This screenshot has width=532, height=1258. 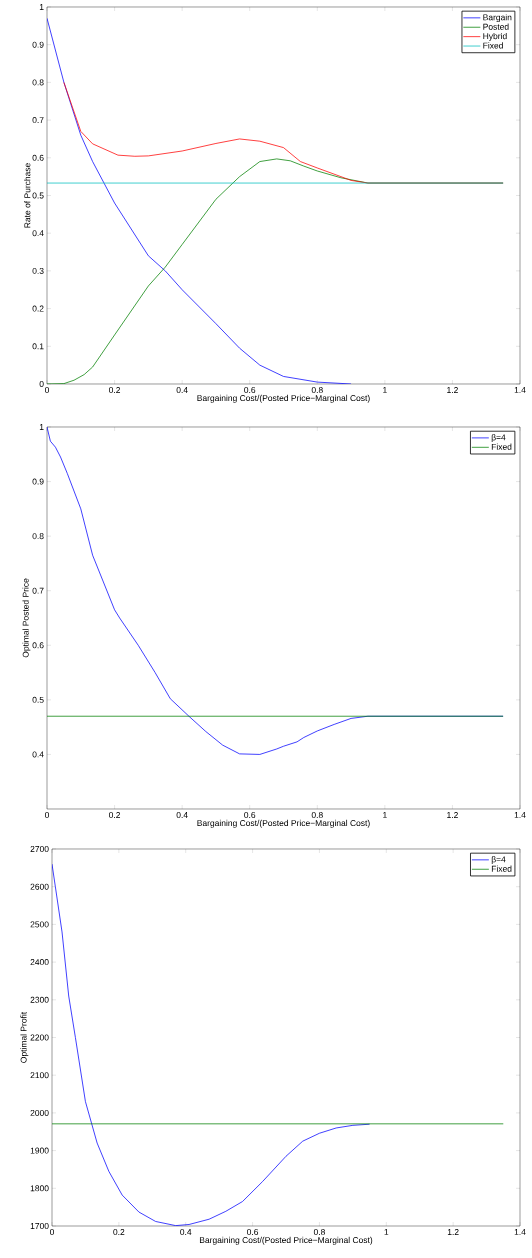 What do you see at coordinates (39, 962) in the screenshot?
I see `y-tick-label: 2400` at bounding box center [39, 962].